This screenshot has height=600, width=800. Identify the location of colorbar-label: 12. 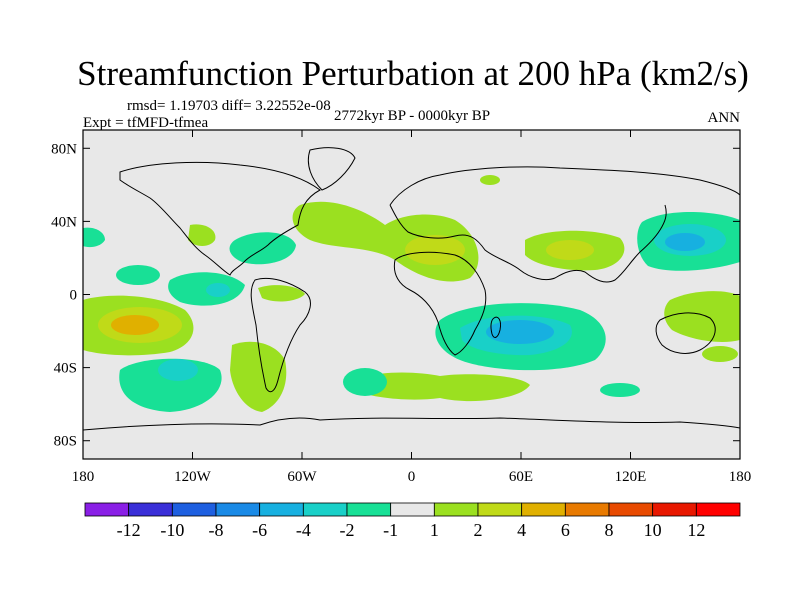
(696, 530).